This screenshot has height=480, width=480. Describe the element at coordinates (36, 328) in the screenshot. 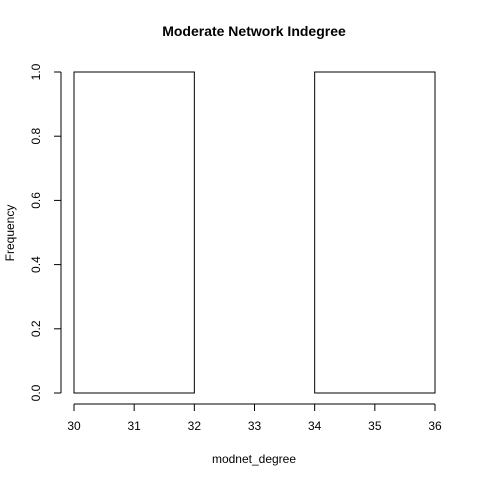

I see `y-tick-label-1: 0.2` at that location.